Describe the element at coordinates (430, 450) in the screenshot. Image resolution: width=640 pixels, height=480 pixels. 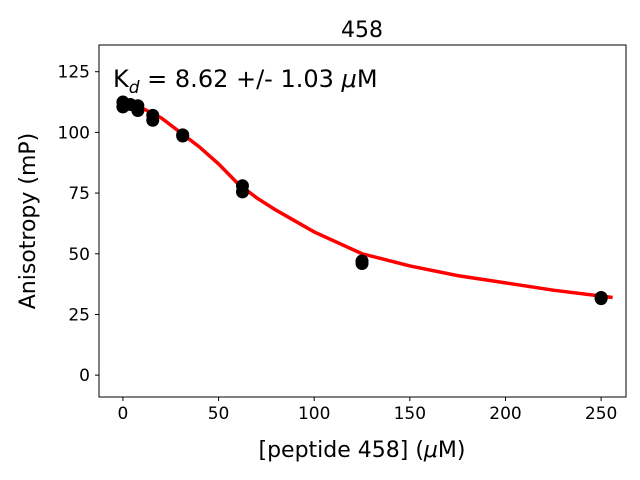
I see `x-label-part: μ` at that location.